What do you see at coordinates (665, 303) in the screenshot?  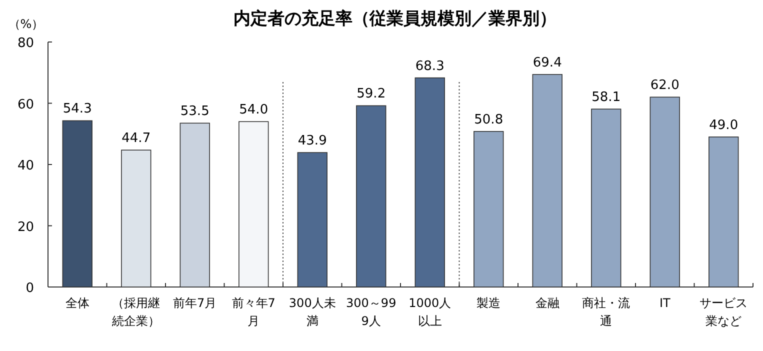 I see `x-tick-label: IT` at bounding box center [665, 303].